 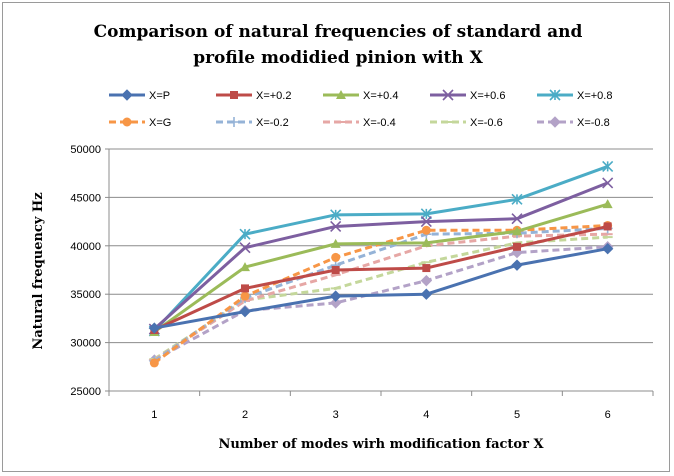 What do you see at coordinates (154, 415) in the screenshot?
I see `x-tick-label: 1` at bounding box center [154, 415].